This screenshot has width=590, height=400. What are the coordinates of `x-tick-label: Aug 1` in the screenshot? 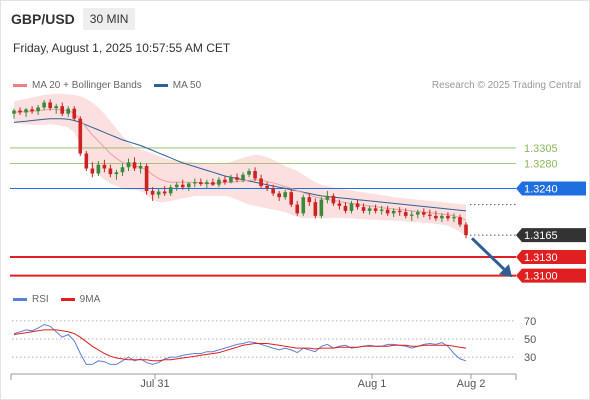 It's located at (372, 384).